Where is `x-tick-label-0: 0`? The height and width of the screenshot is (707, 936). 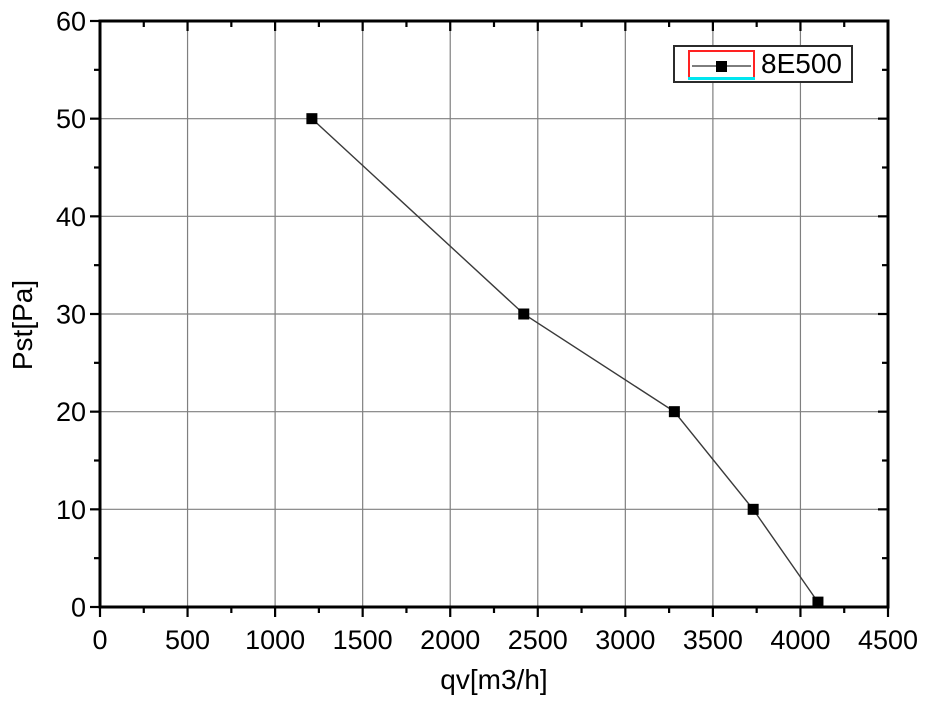 x-tick-label-0: 0 is located at coordinates (99, 640).